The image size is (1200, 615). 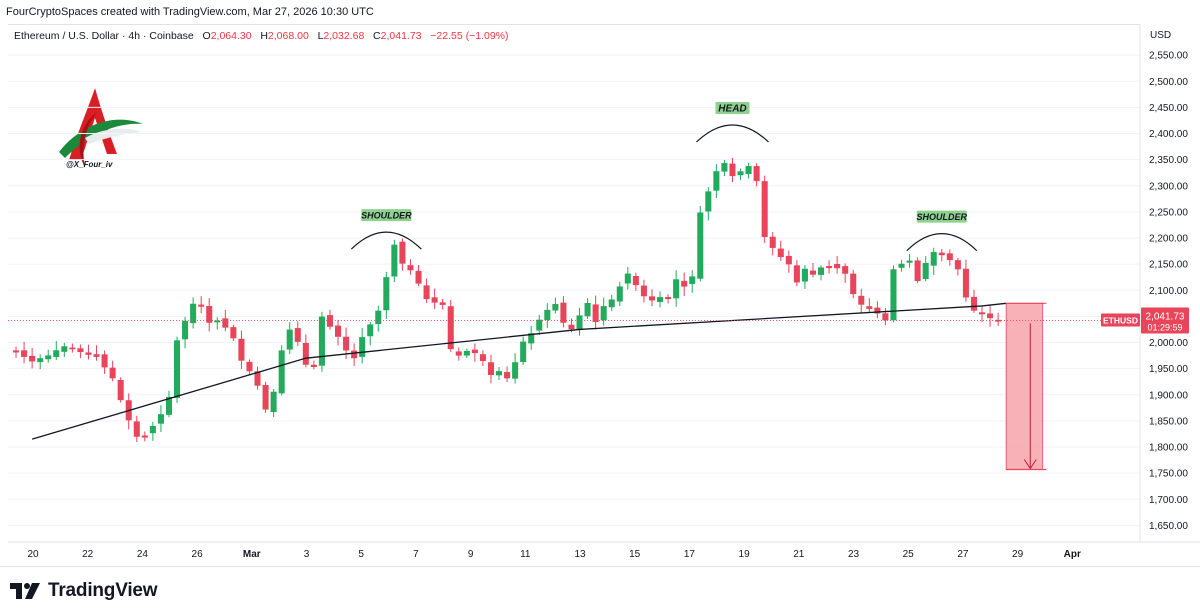 I want to click on price-tag-value: 2,041.73, so click(x=1165, y=317).